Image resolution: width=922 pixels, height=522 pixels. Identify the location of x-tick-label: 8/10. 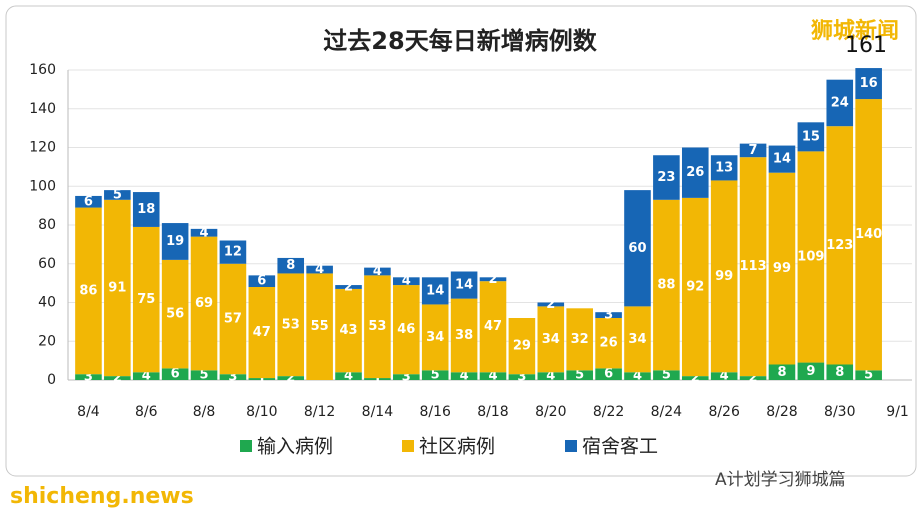
(261, 412).